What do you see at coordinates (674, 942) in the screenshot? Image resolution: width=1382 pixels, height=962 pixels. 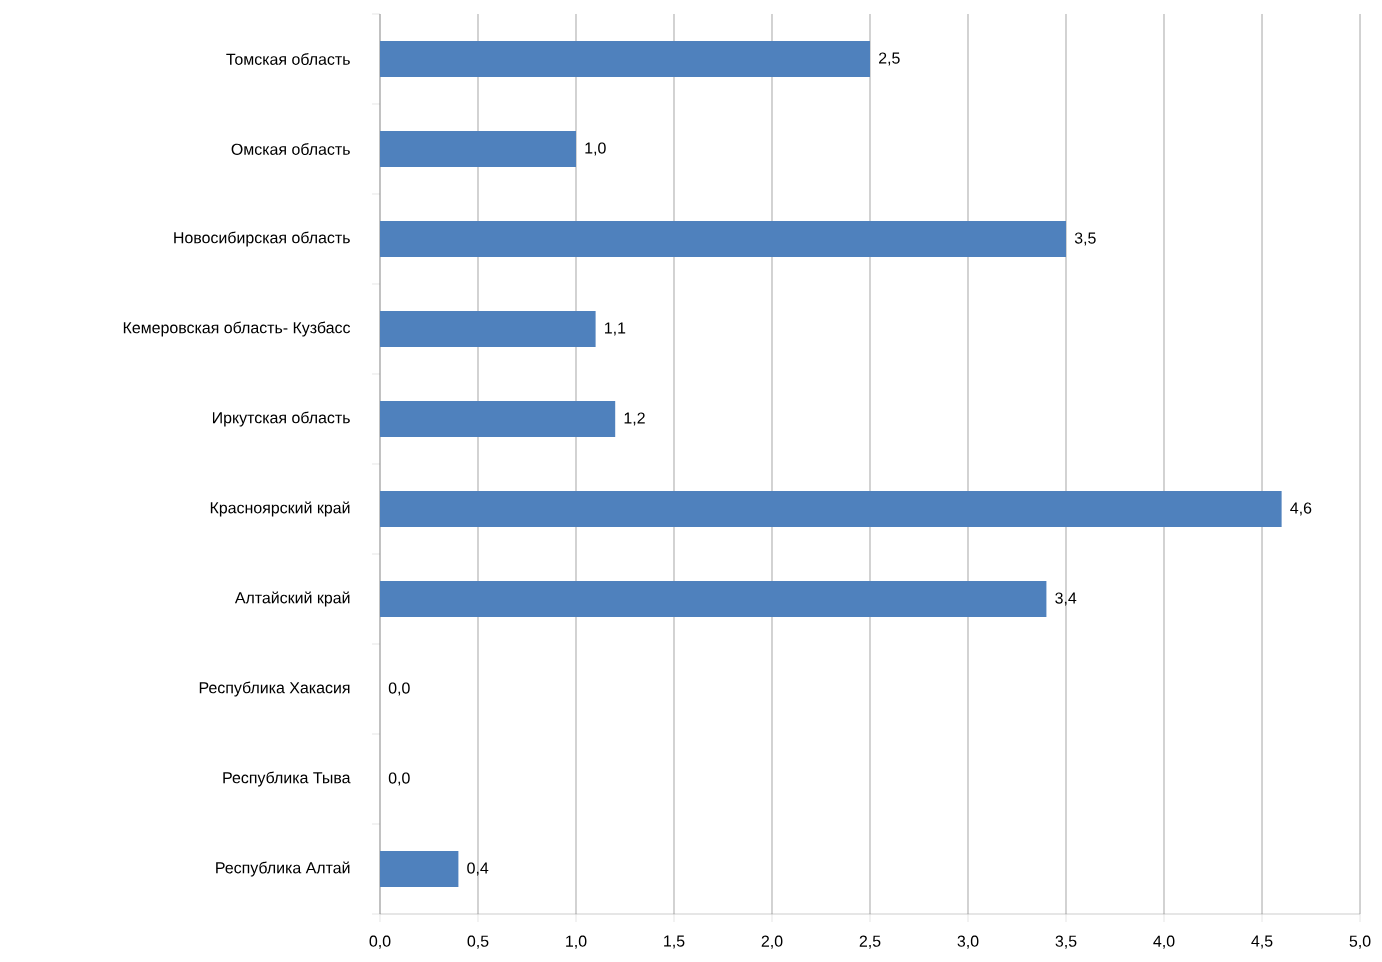 I see `x-tick-label: 1,5` at bounding box center [674, 942].